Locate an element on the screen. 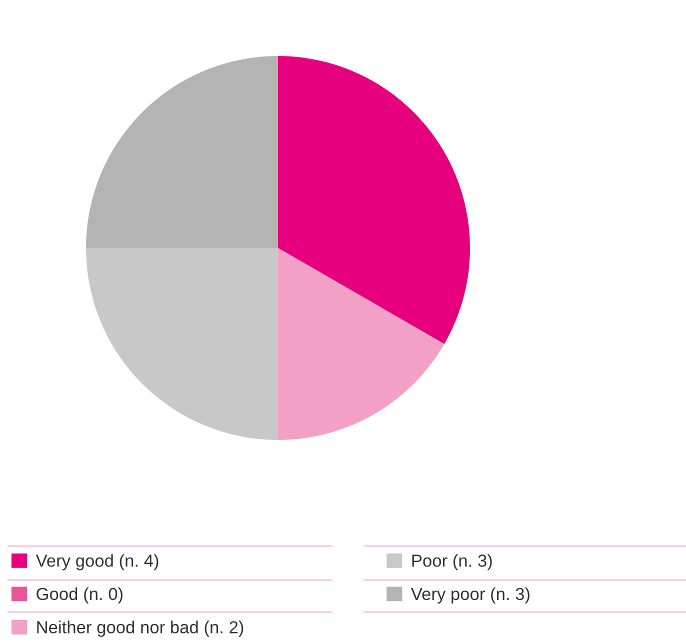 This screenshot has height=644, width=686. legend-label: Good (n. 0) is located at coordinates (79, 595).